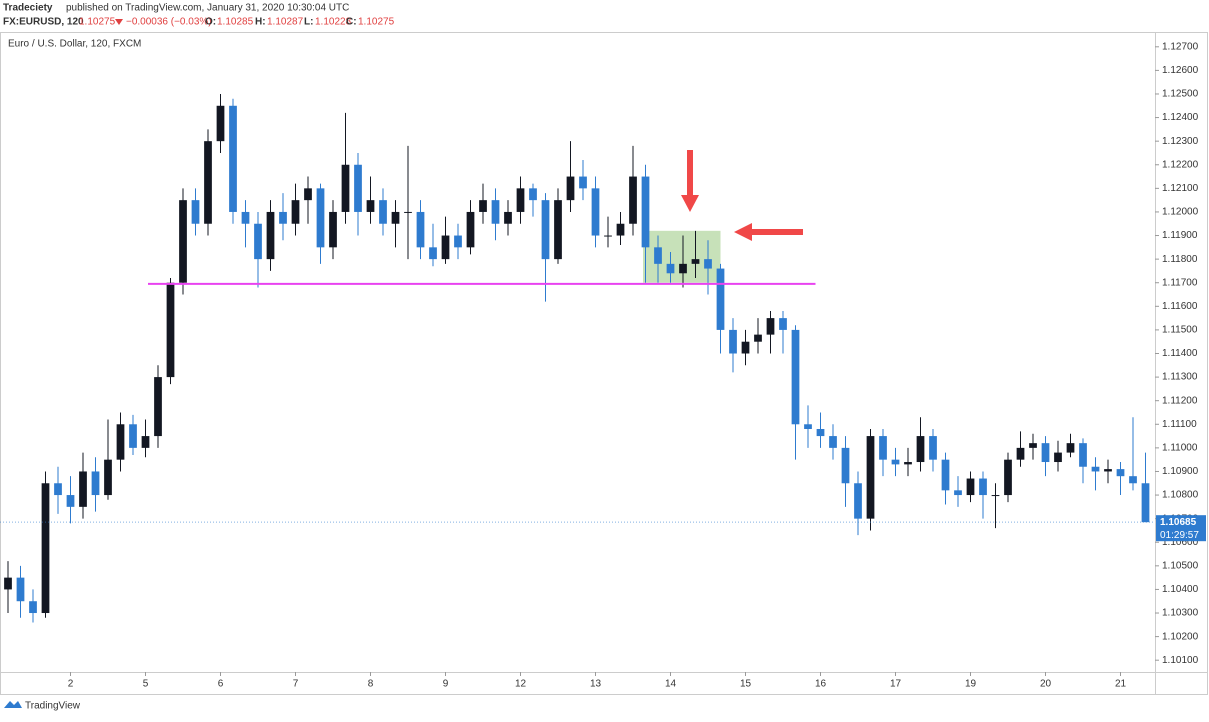  What do you see at coordinates (1180, 282) in the screenshot?
I see `y-tick-label: 1.11700` at bounding box center [1180, 282].